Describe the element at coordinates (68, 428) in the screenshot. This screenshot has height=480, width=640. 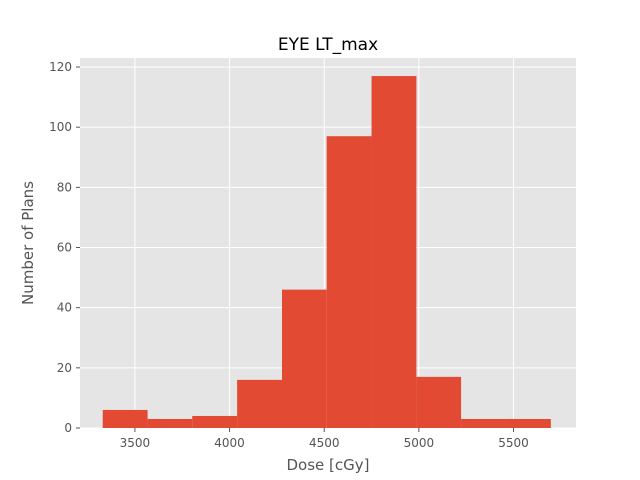
I see `y-tick-label: 0` at that location.